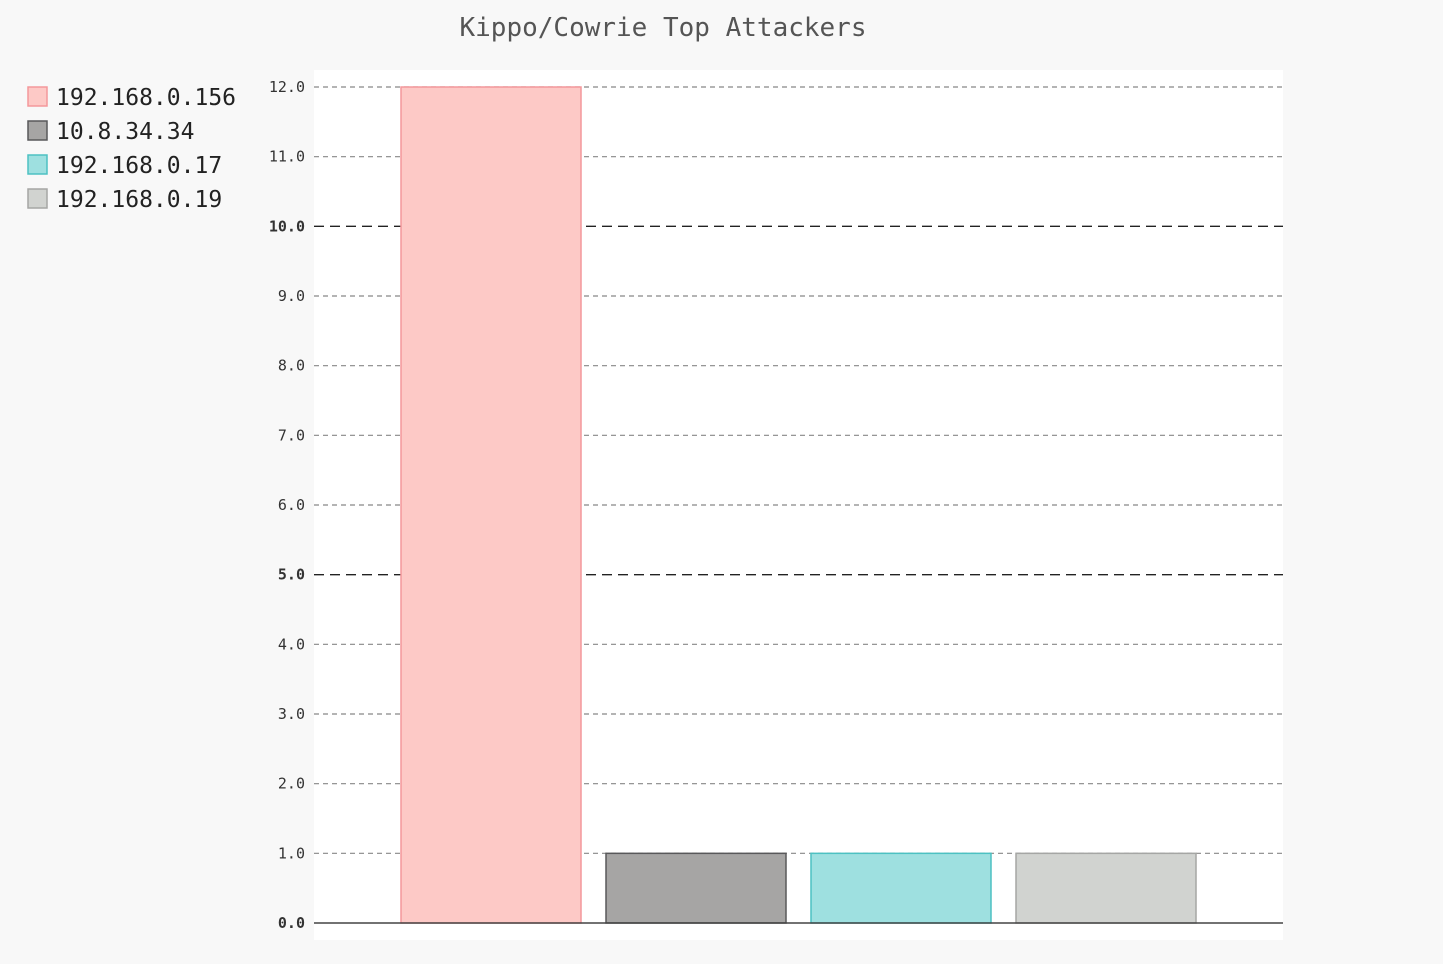 This screenshot has width=1443, height=964. Describe the element at coordinates (291, 296) in the screenshot. I see `y-tick-label: 9.0` at that location.